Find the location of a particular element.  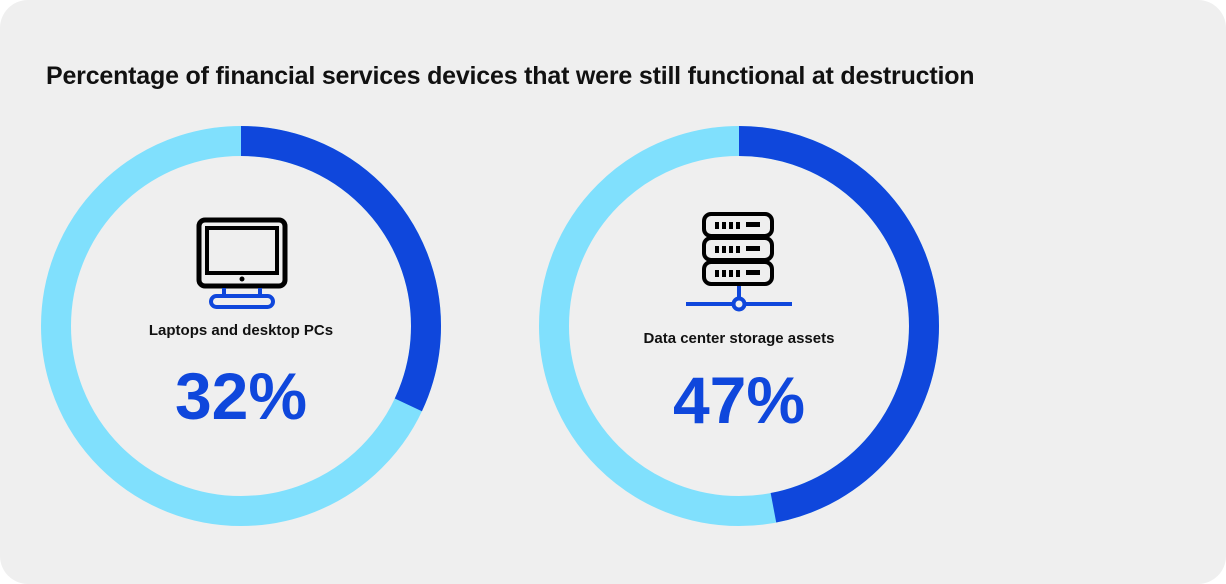

series-value: 32% is located at coordinates (241, 396).